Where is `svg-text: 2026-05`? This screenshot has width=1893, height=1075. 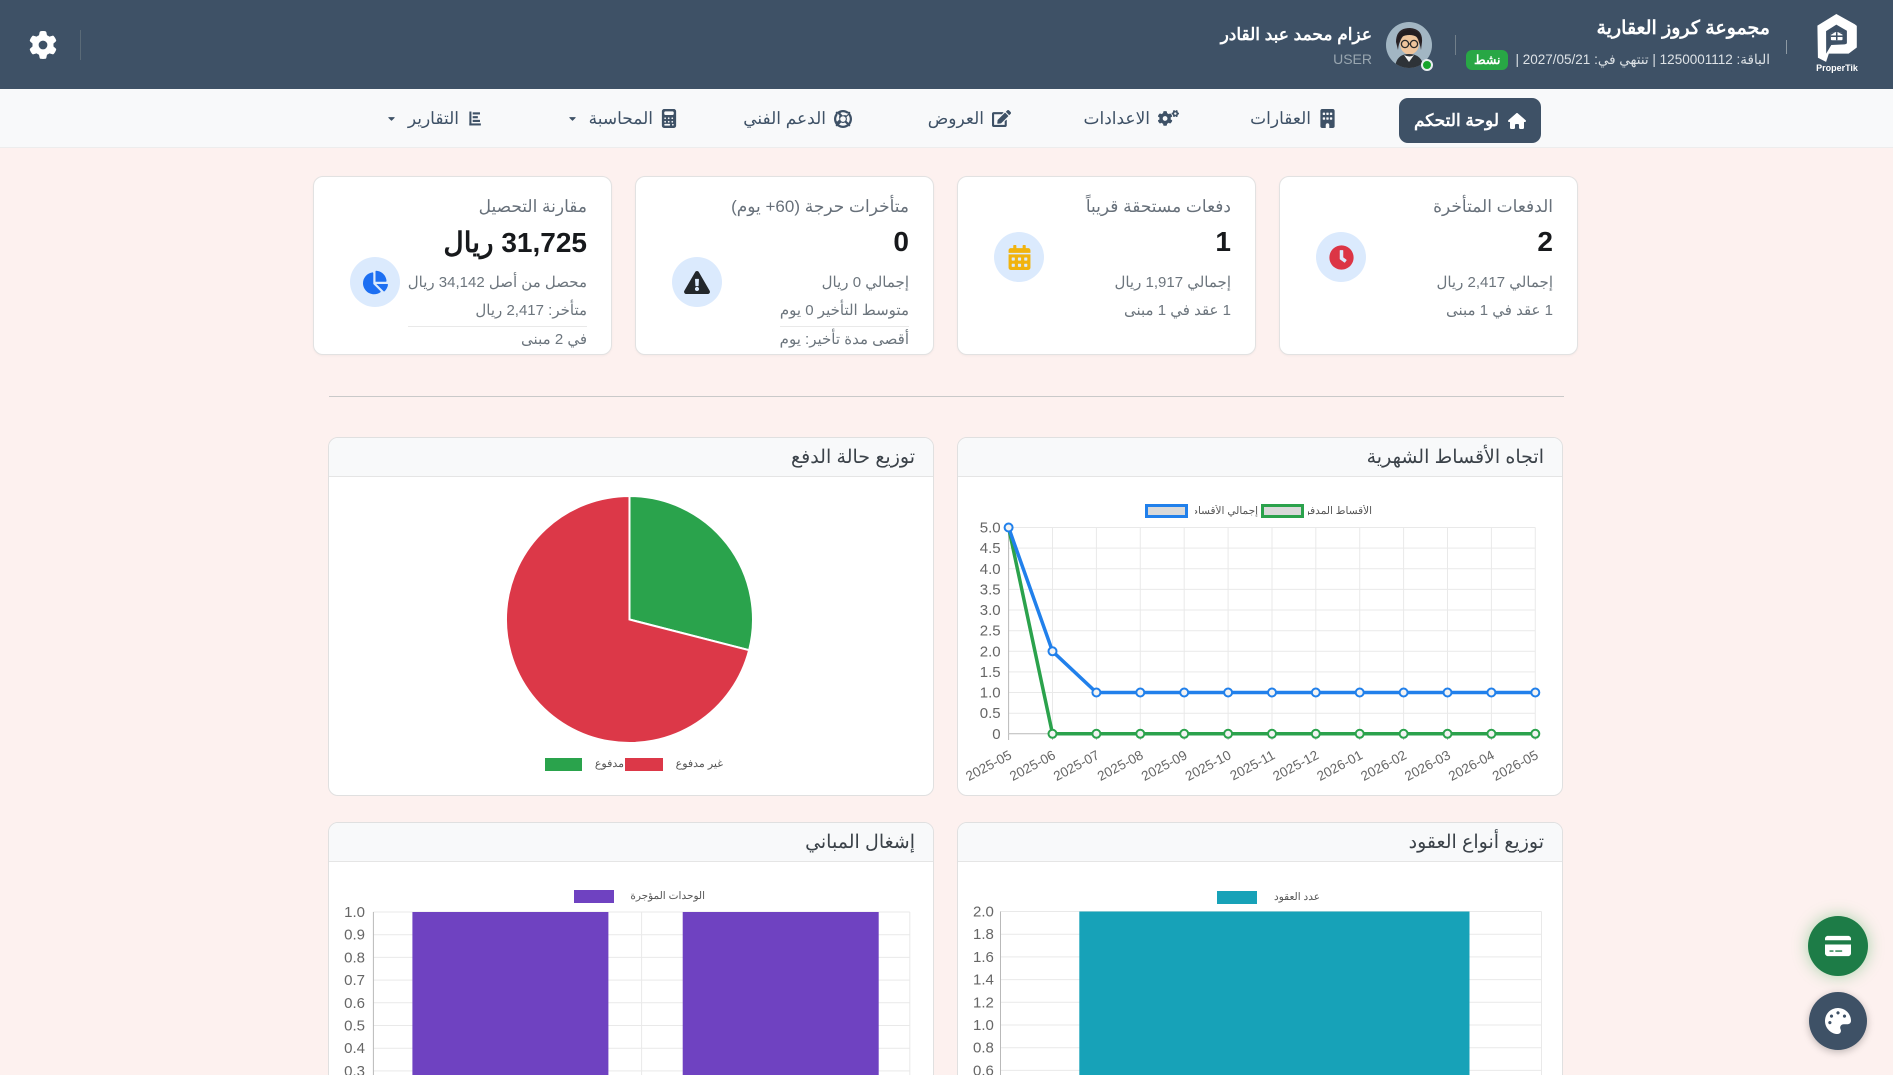
svg-text: 2026-05 is located at coordinates (1515, 765).